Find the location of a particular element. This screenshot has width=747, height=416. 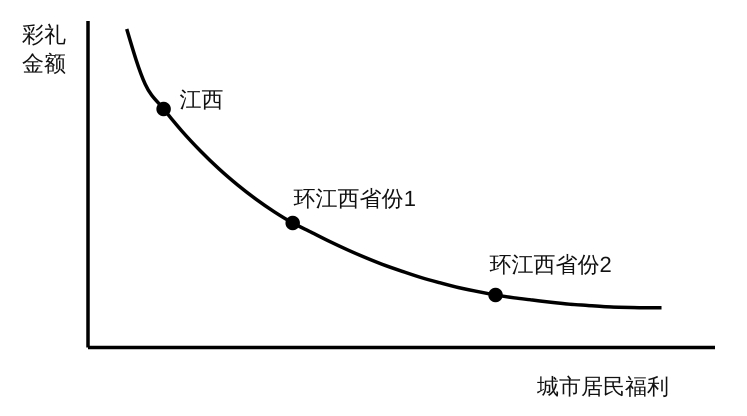

series-label: 江西 is located at coordinates (202, 99).